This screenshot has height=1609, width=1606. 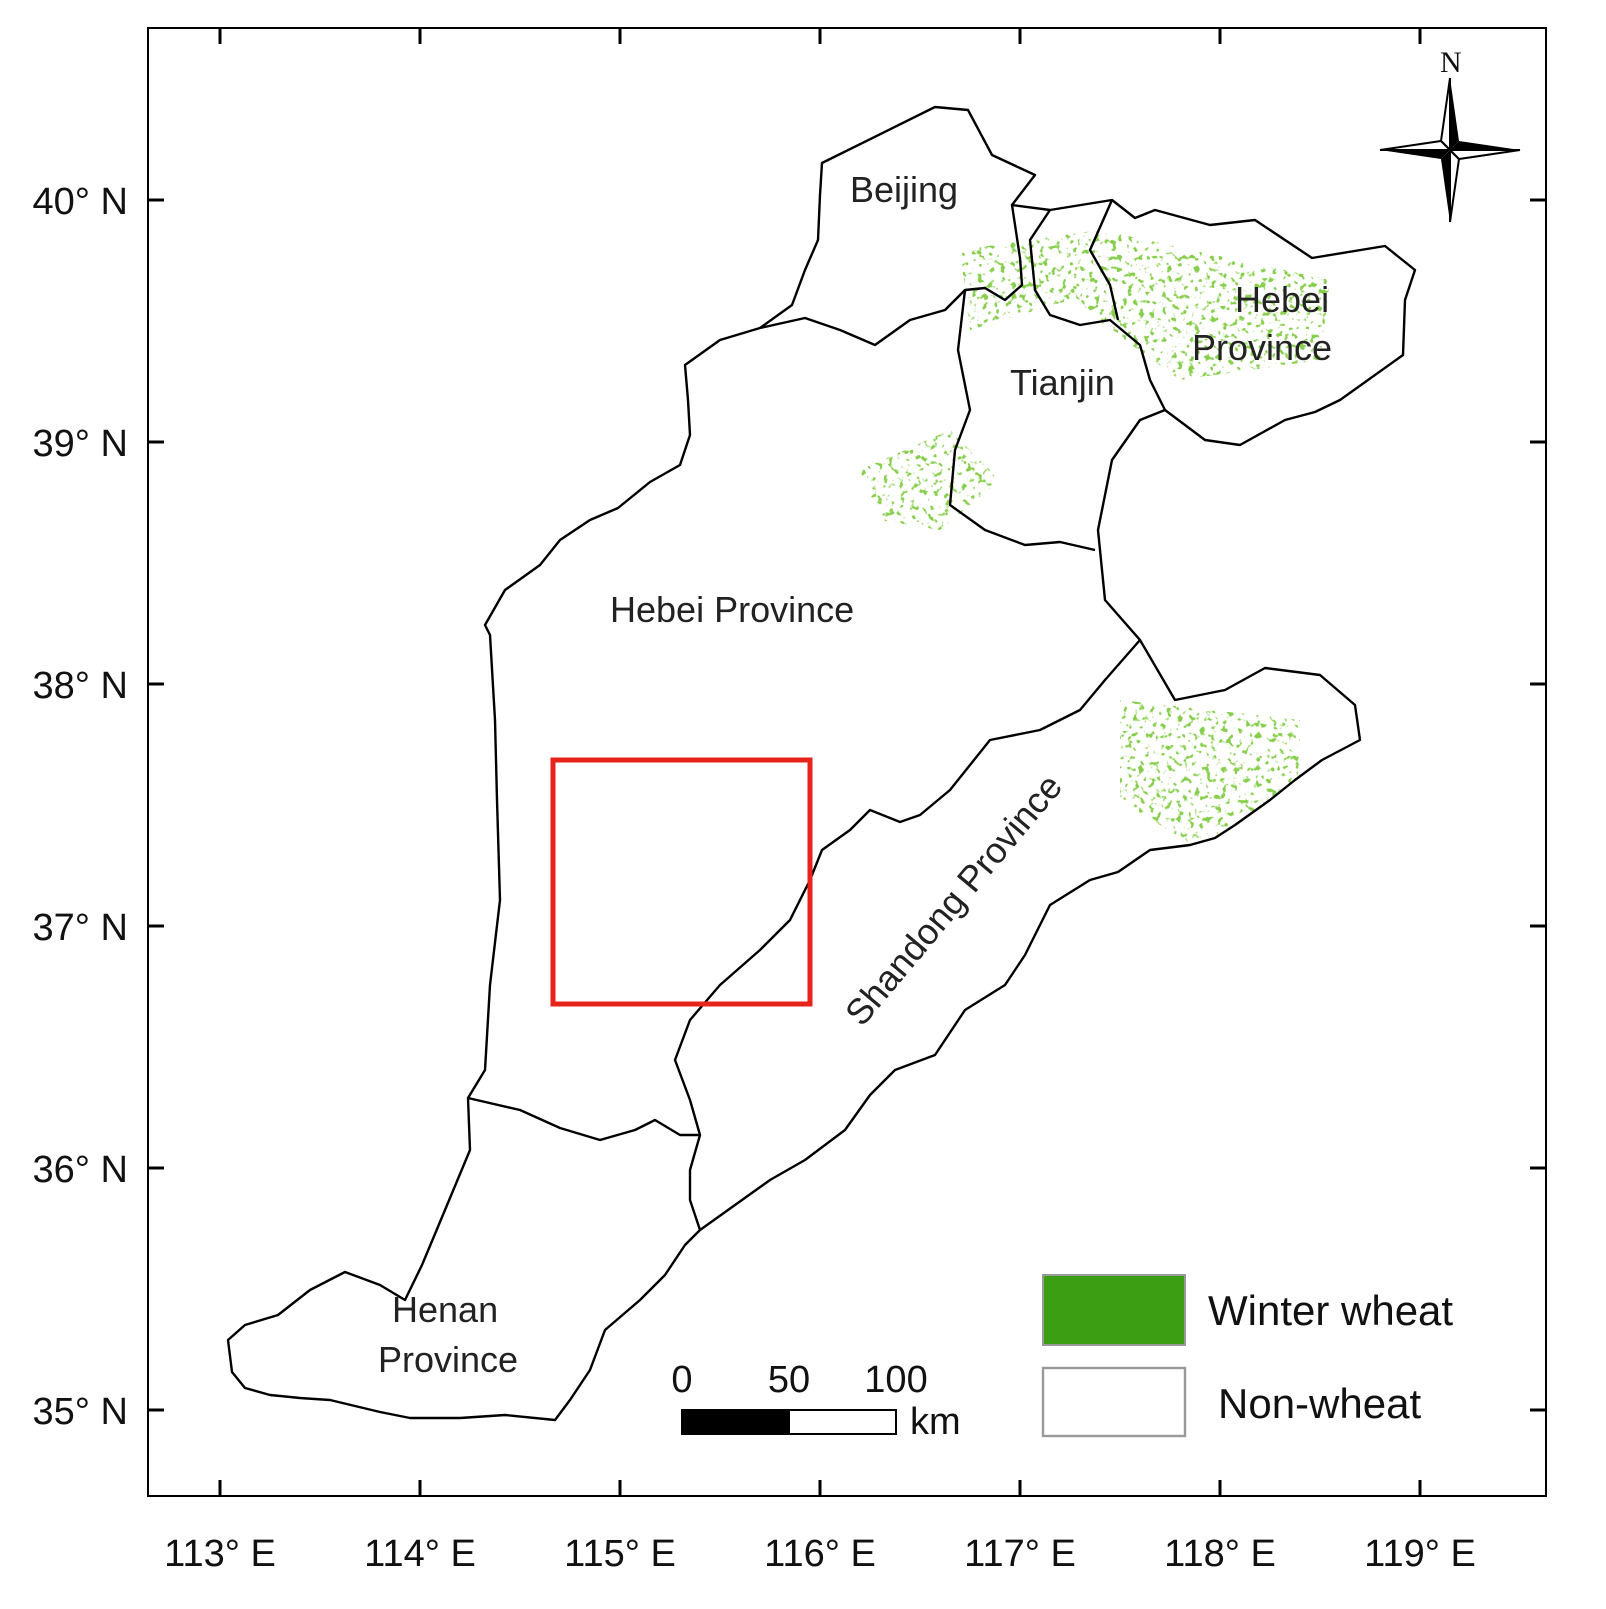 I want to click on x-tick-label-115: 115° E, so click(x=620, y=1554).